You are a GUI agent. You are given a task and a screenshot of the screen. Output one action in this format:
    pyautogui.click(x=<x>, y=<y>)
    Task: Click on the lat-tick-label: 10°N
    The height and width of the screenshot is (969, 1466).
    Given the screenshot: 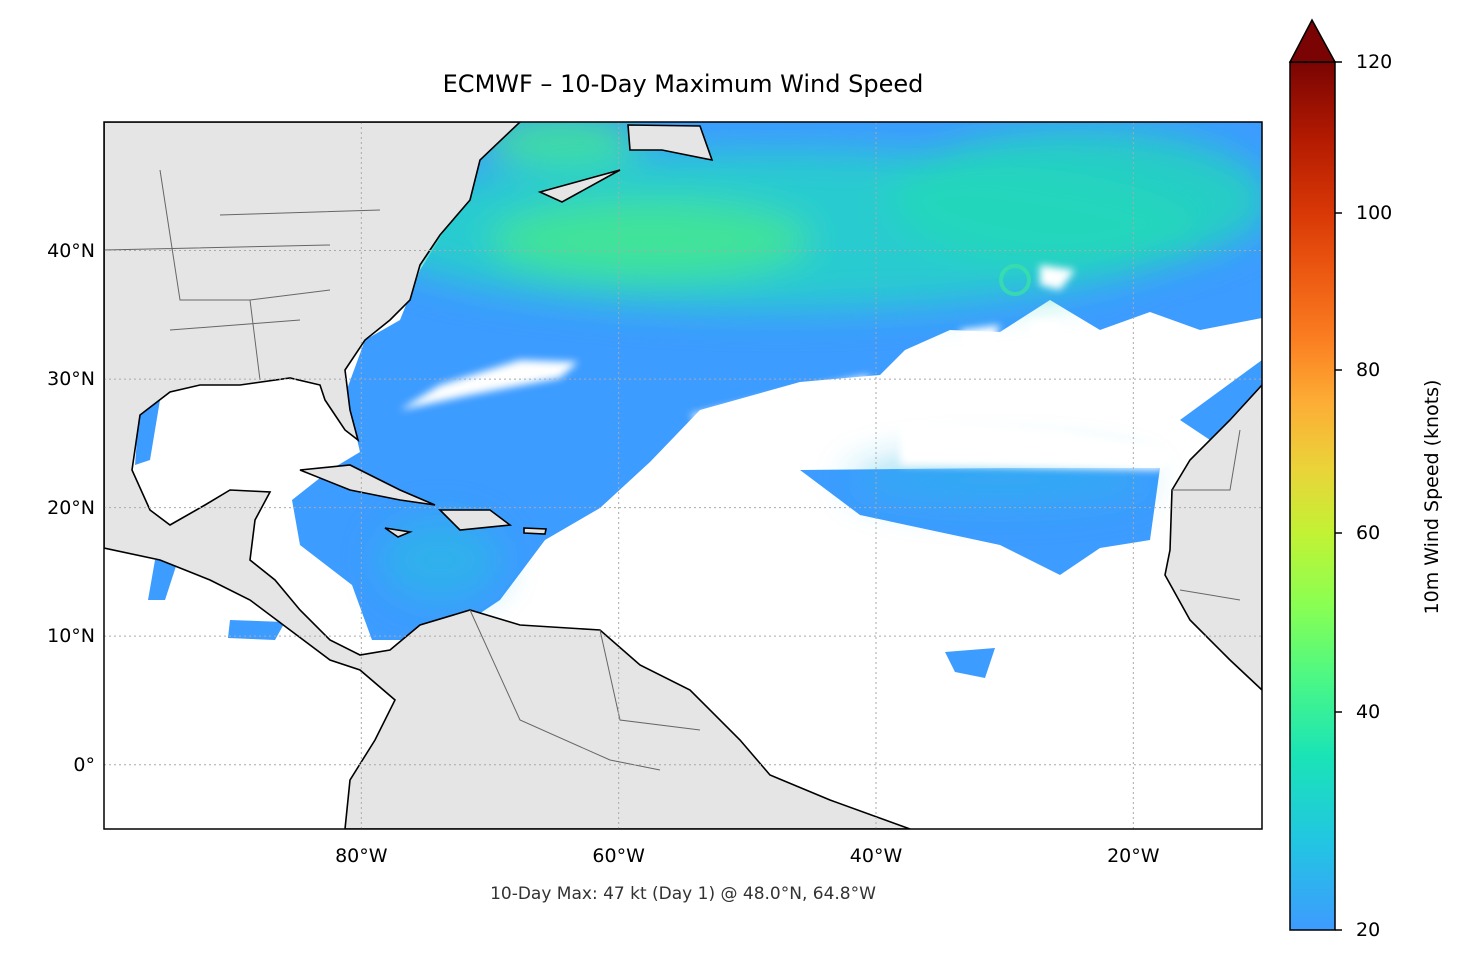 What is the action you would take?
    pyautogui.click(x=71, y=636)
    